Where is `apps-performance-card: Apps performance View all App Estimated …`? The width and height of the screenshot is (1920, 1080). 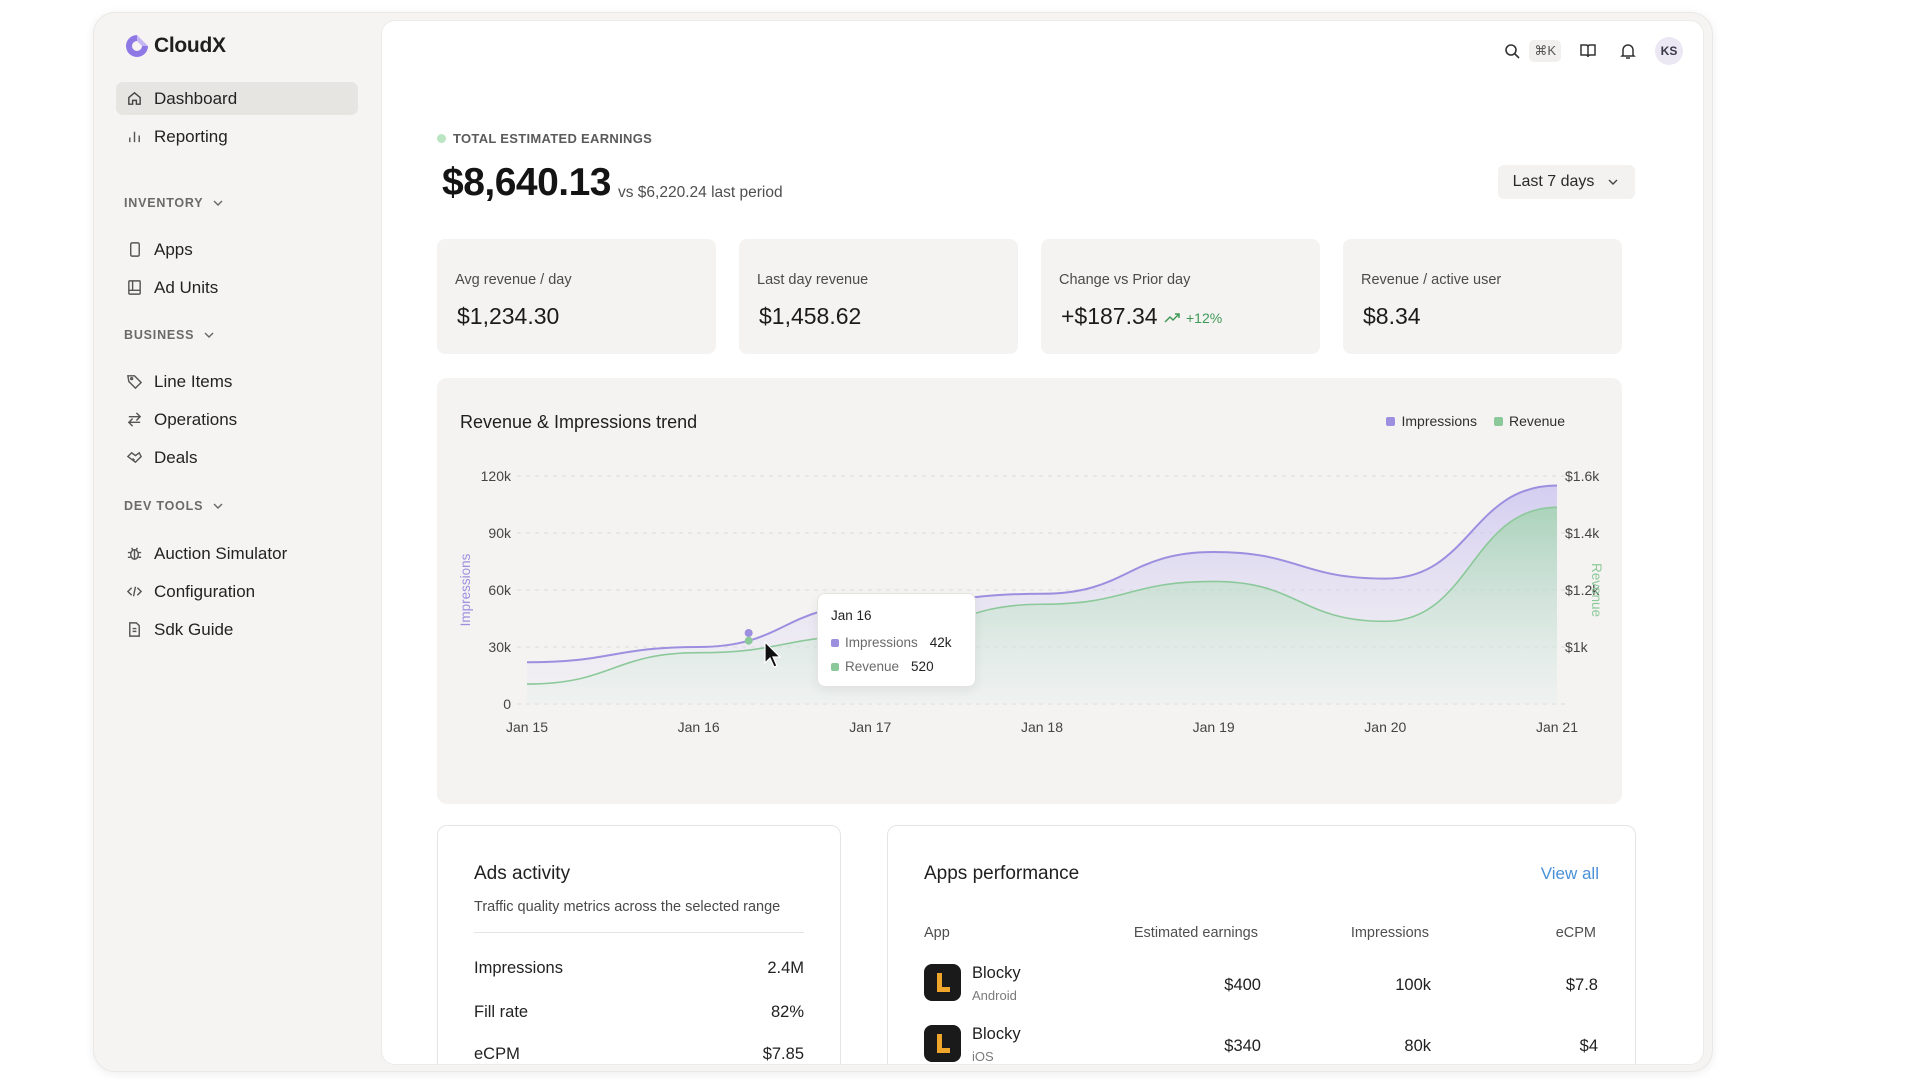
apps-performance-card: Apps performance View all App Estimated … is located at coordinates (1261, 944).